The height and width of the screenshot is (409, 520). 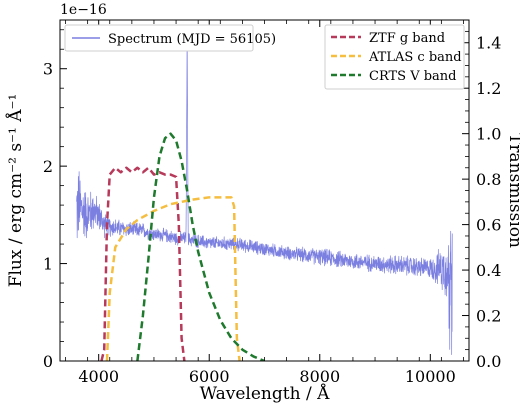 I want to click on y-tick-label: 0, so click(x=48, y=361).